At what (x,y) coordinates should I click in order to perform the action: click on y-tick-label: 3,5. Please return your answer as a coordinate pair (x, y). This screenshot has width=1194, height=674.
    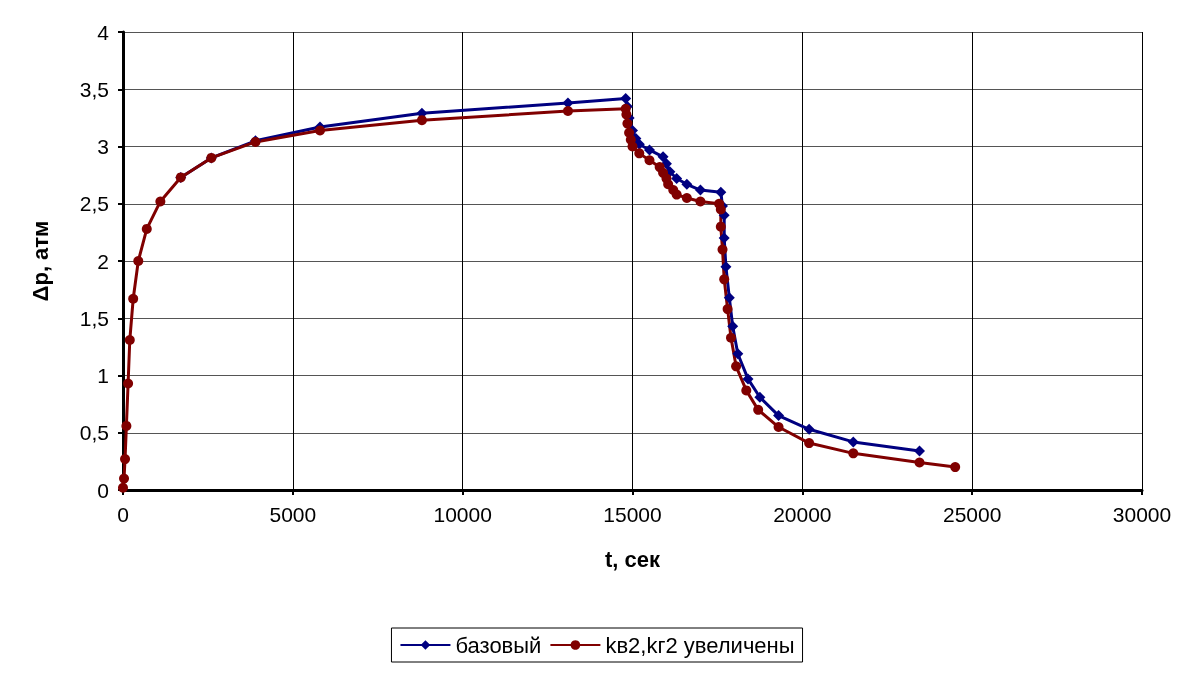
    Looking at the image, I should click on (94, 89).